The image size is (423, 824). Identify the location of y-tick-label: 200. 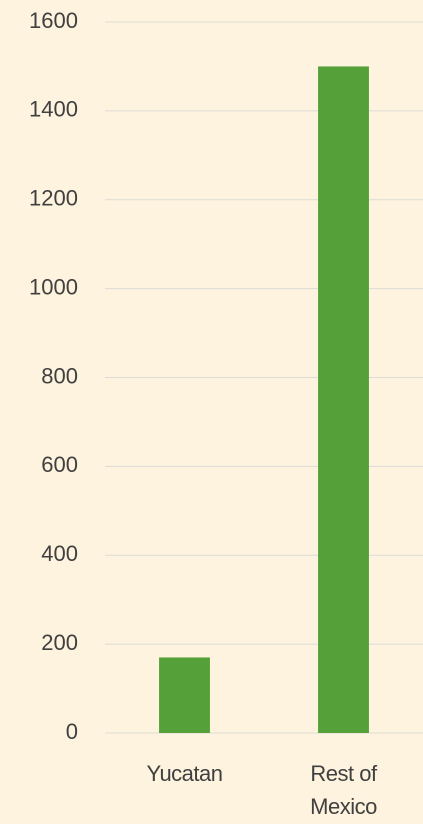
(59, 642).